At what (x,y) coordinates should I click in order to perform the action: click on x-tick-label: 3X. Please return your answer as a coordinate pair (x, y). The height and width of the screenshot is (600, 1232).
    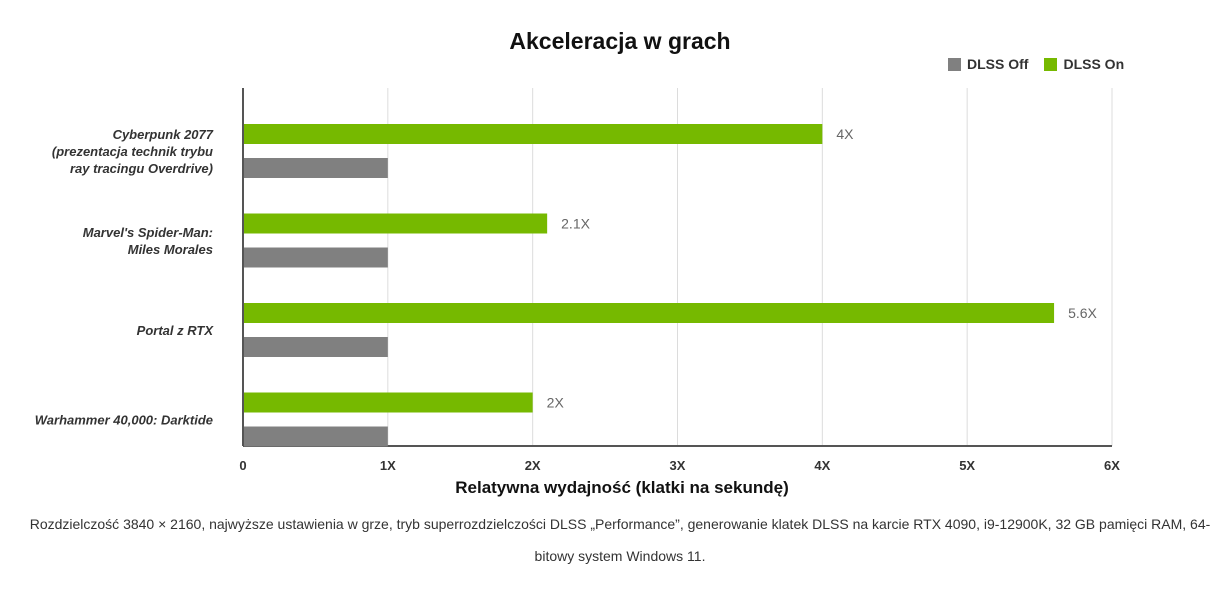
    Looking at the image, I should click on (678, 465).